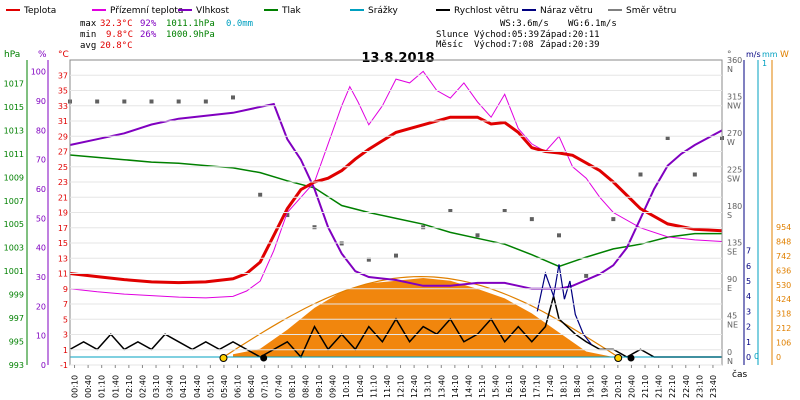 This screenshot has height=400, width=800. I want to click on direction-unit: °, so click(729, 55).